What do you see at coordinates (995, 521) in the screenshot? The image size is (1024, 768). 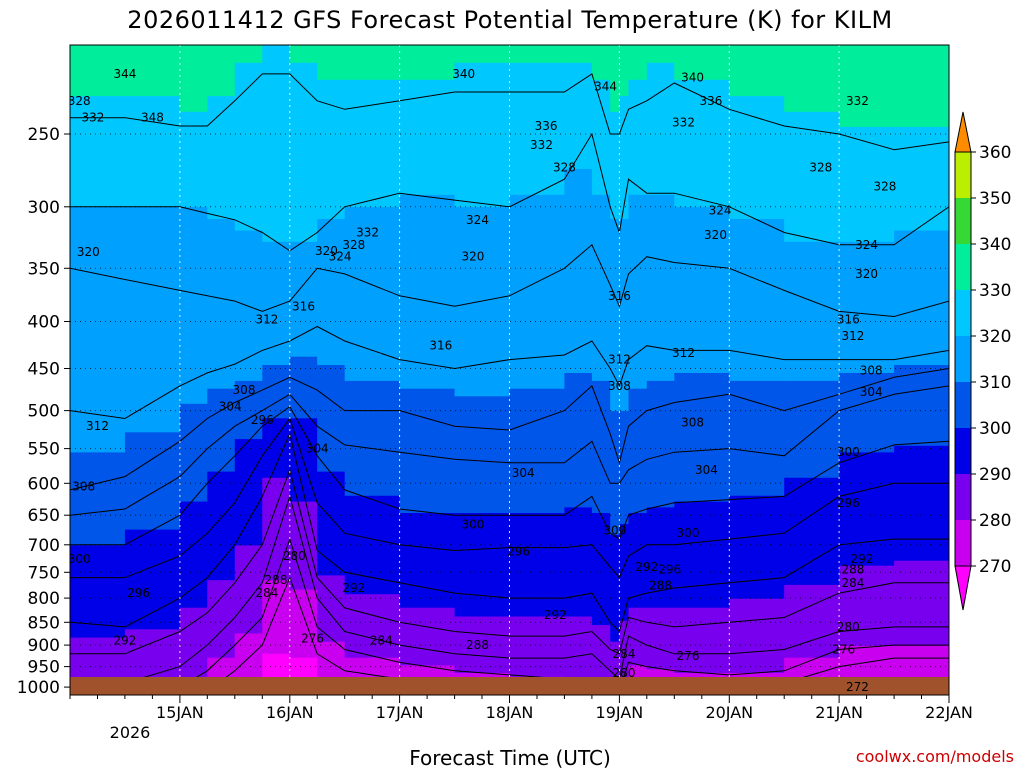 I see `colorbar-label: 280` at bounding box center [995, 521].